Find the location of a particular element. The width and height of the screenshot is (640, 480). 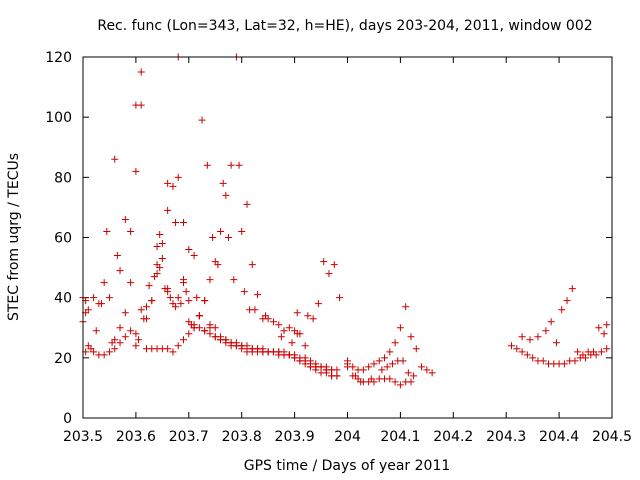

y-axis-label: STEC from uqrg / TECUs is located at coordinates (14, 237).